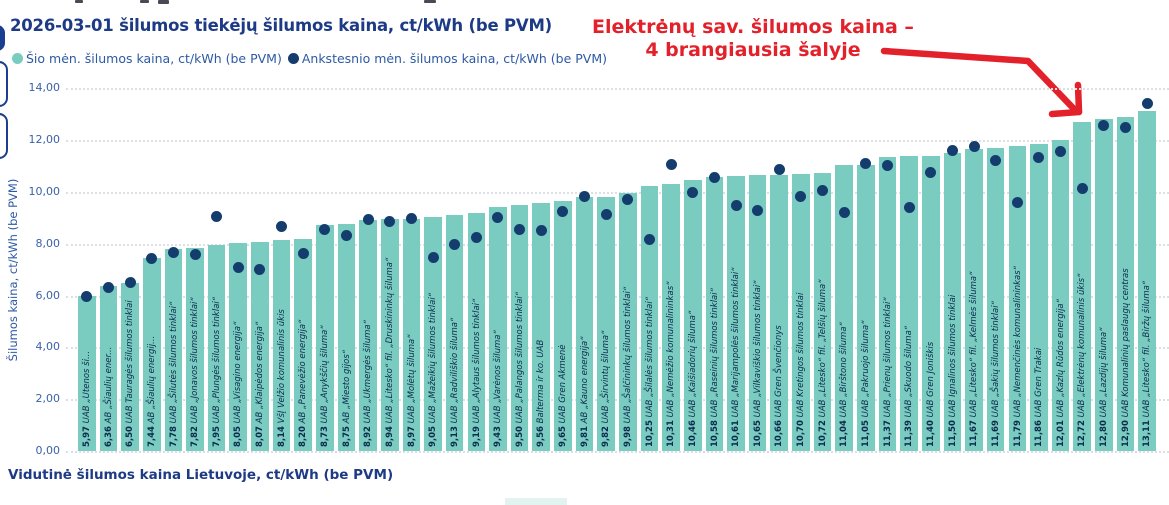  Describe the element at coordinates (1019, 301) in the screenshot. I see `bar-label: 11,79 UAB „Nemenčinės komunalininkas“` at that location.